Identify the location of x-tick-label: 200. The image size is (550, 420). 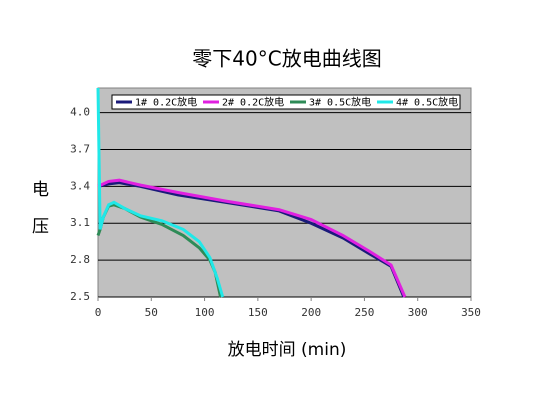
(311, 312).